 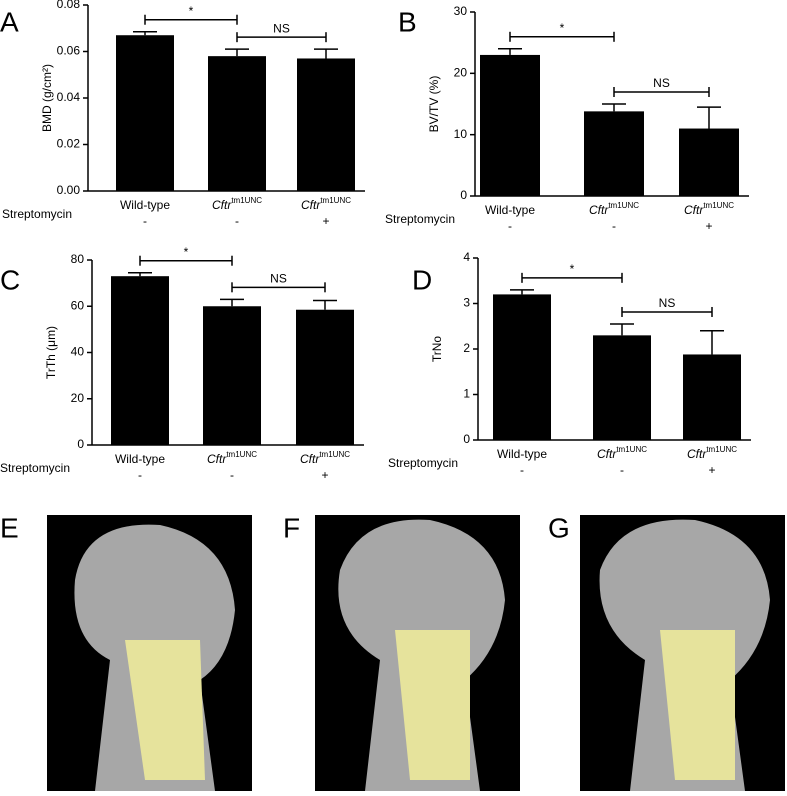 What do you see at coordinates (69, 51) in the screenshot?
I see `y-tick-label: 0.06` at bounding box center [69, 51].